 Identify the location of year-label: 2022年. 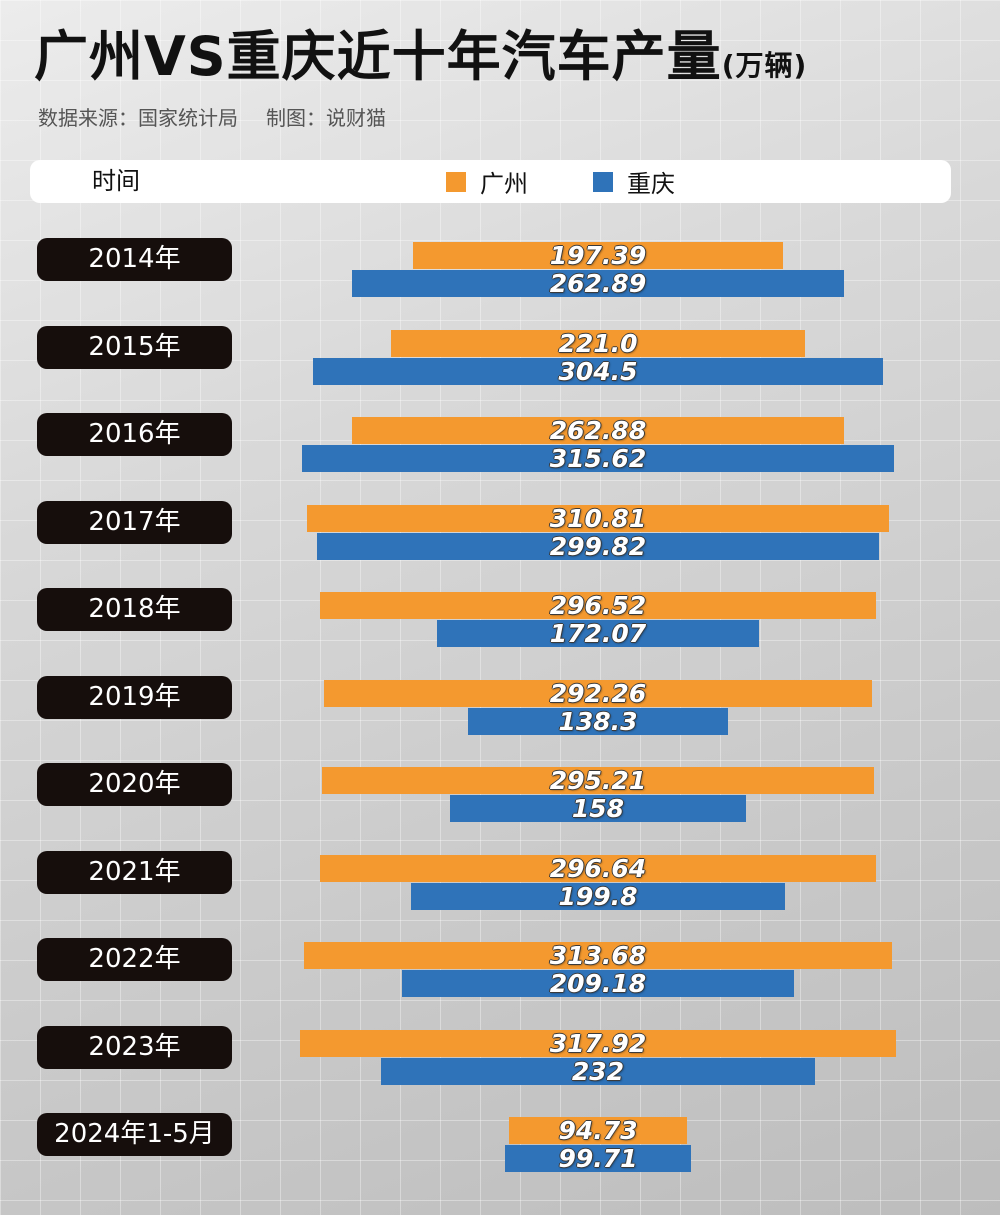
(134, 959).